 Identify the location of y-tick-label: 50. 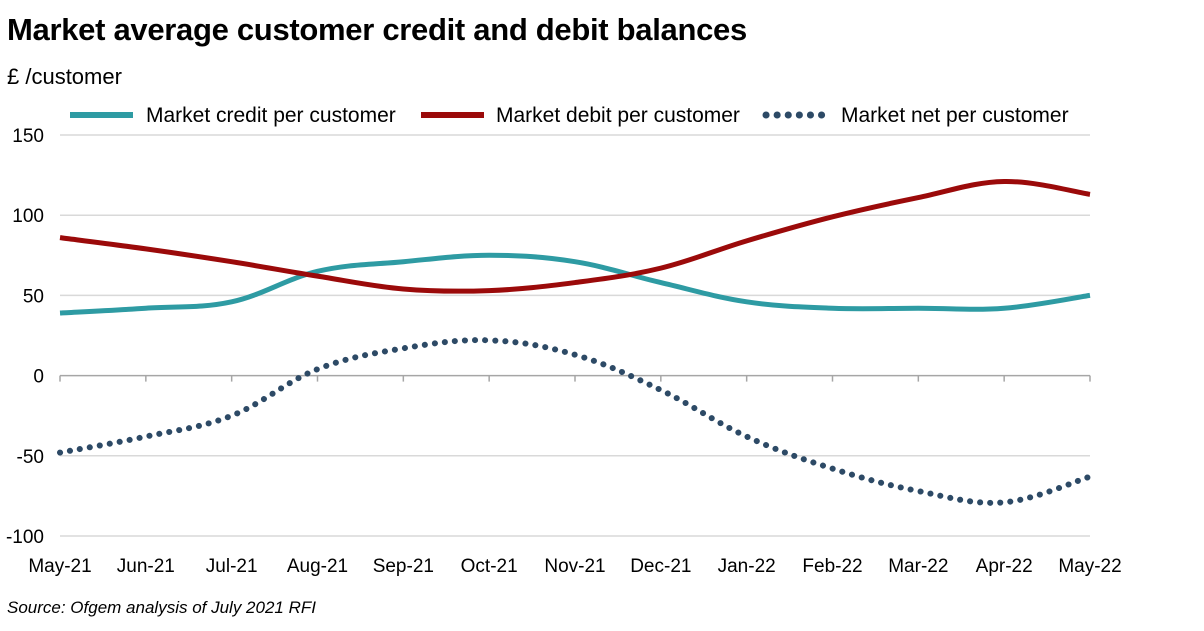
(33, 296).